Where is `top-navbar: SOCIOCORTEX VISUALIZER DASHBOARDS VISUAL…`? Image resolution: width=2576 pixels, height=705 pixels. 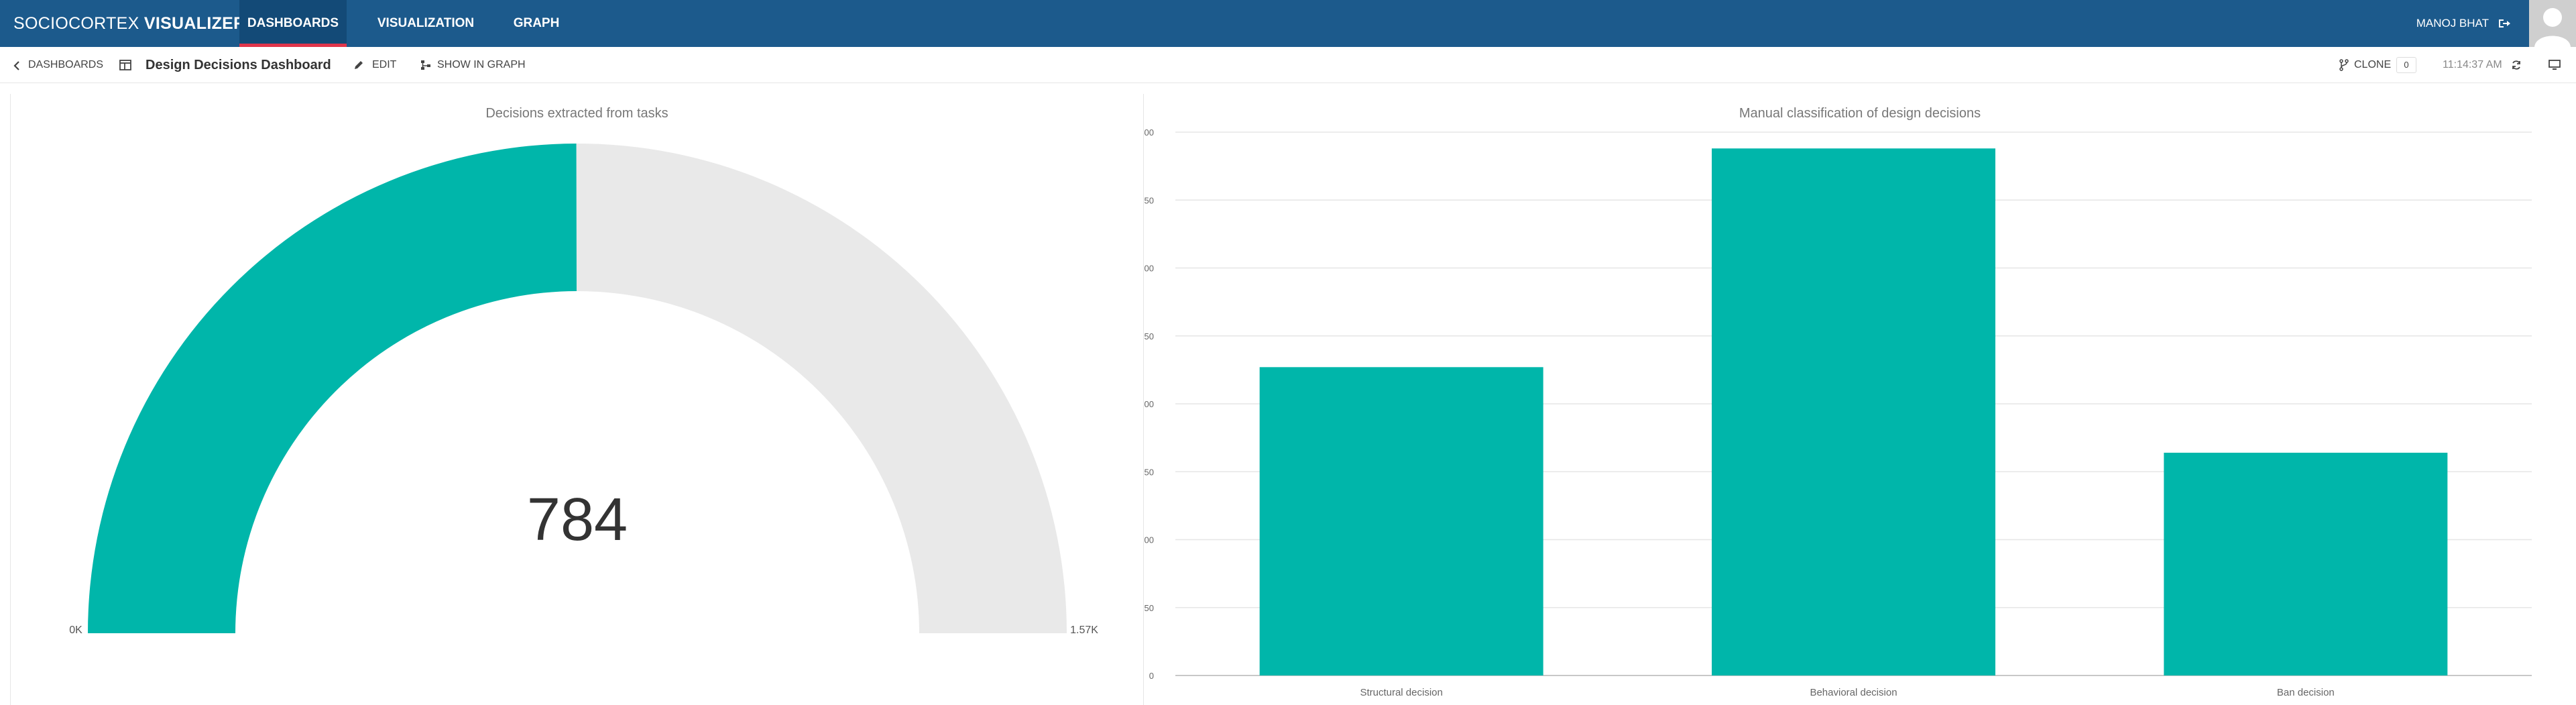
top-navbar: SOCIOCORTEX VISUALIZER DASHBOARDS VISUAL… is located at coordinates (1288, 38).